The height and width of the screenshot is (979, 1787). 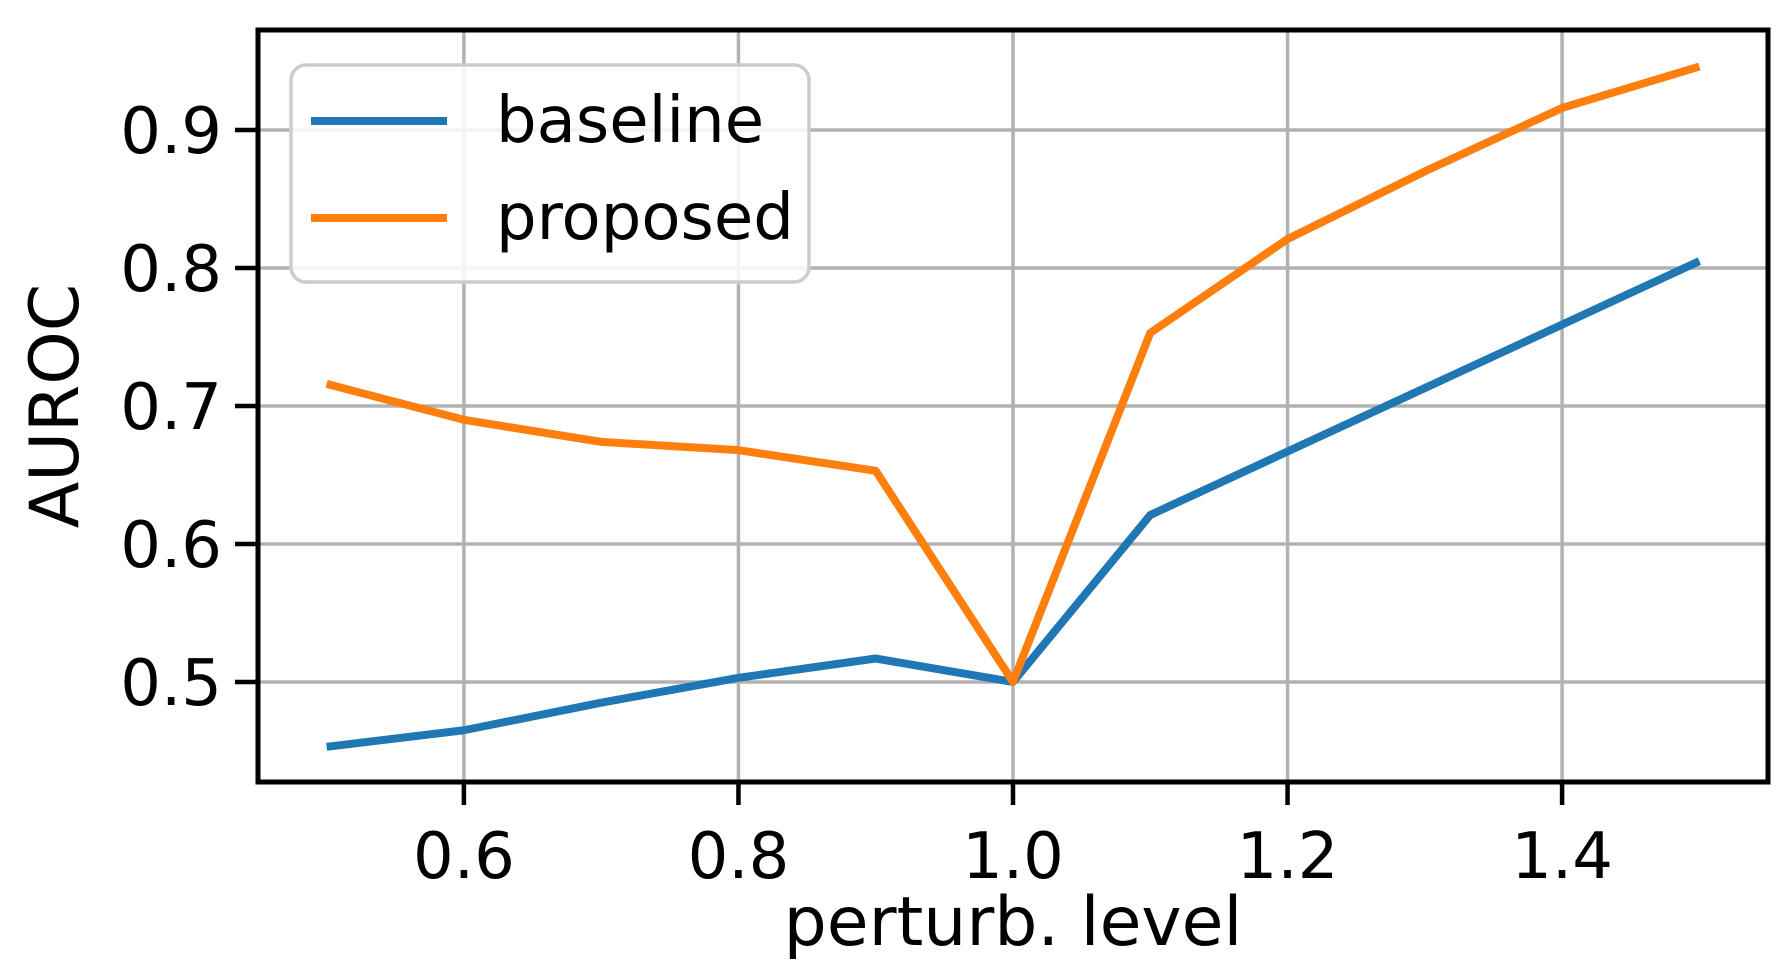 What do you see at coordinates (1013, 857) in the screenshot?
I see `x-tick-label: 1.0` at bounding box center [1013, 857].